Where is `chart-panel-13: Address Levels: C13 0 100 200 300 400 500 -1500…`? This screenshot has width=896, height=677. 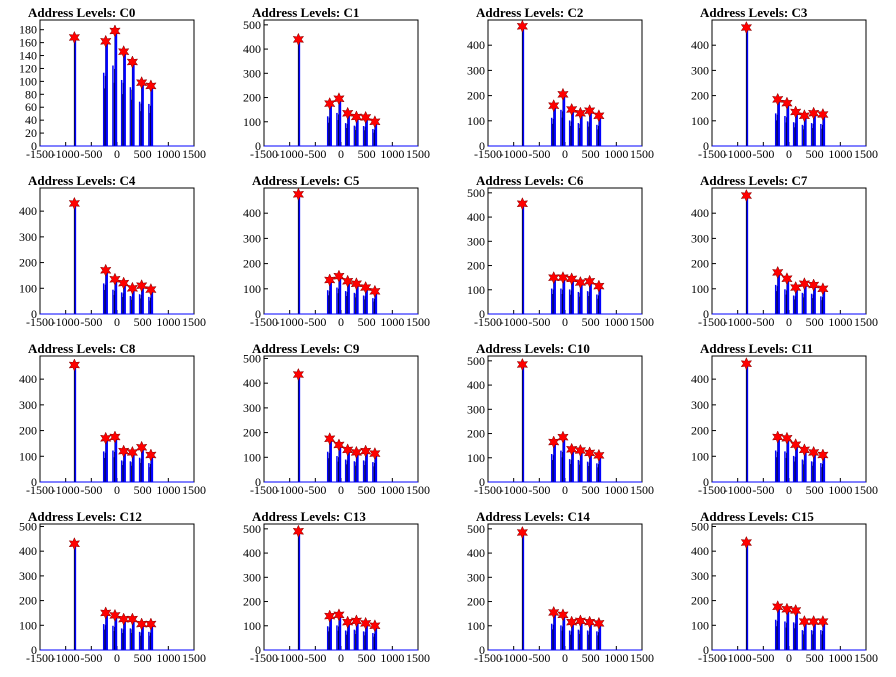 chart-panel-13: Address Levels: C13 0 100 200 300 400 500 -1500… is located at coordinates (336, 587).